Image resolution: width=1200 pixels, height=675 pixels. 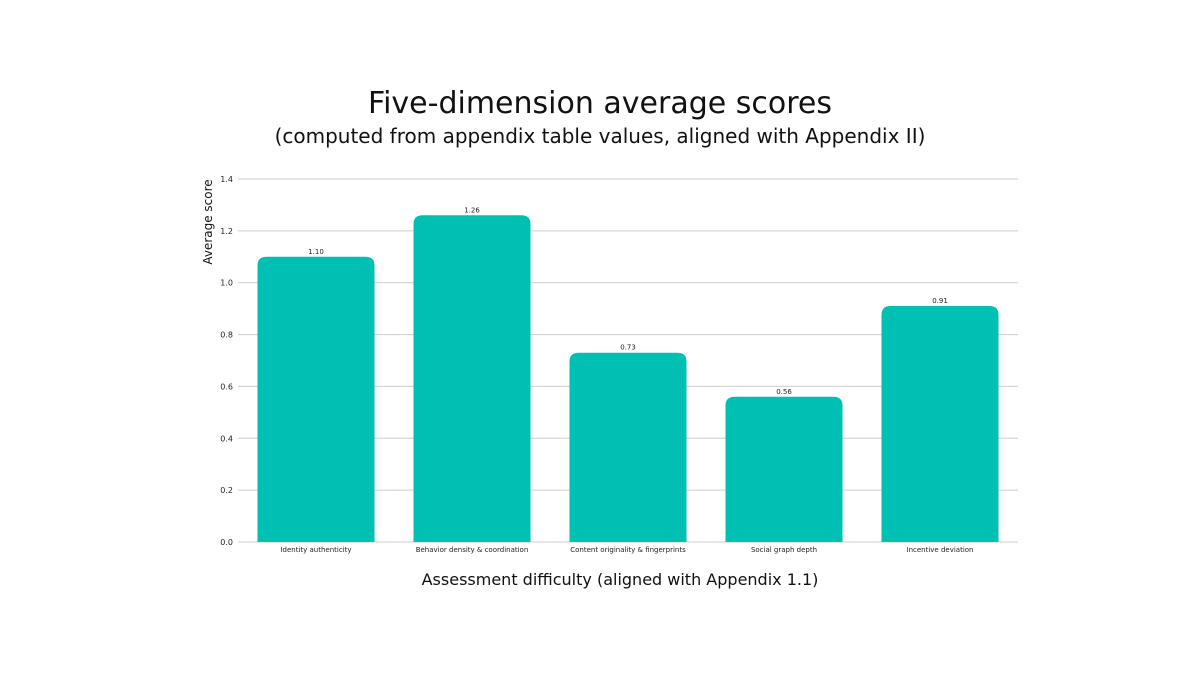 What do you see at coordinates (784, 550) in the screenshot?
I see `x-category-label: Social graph depth` at bounding box center [784, 550].